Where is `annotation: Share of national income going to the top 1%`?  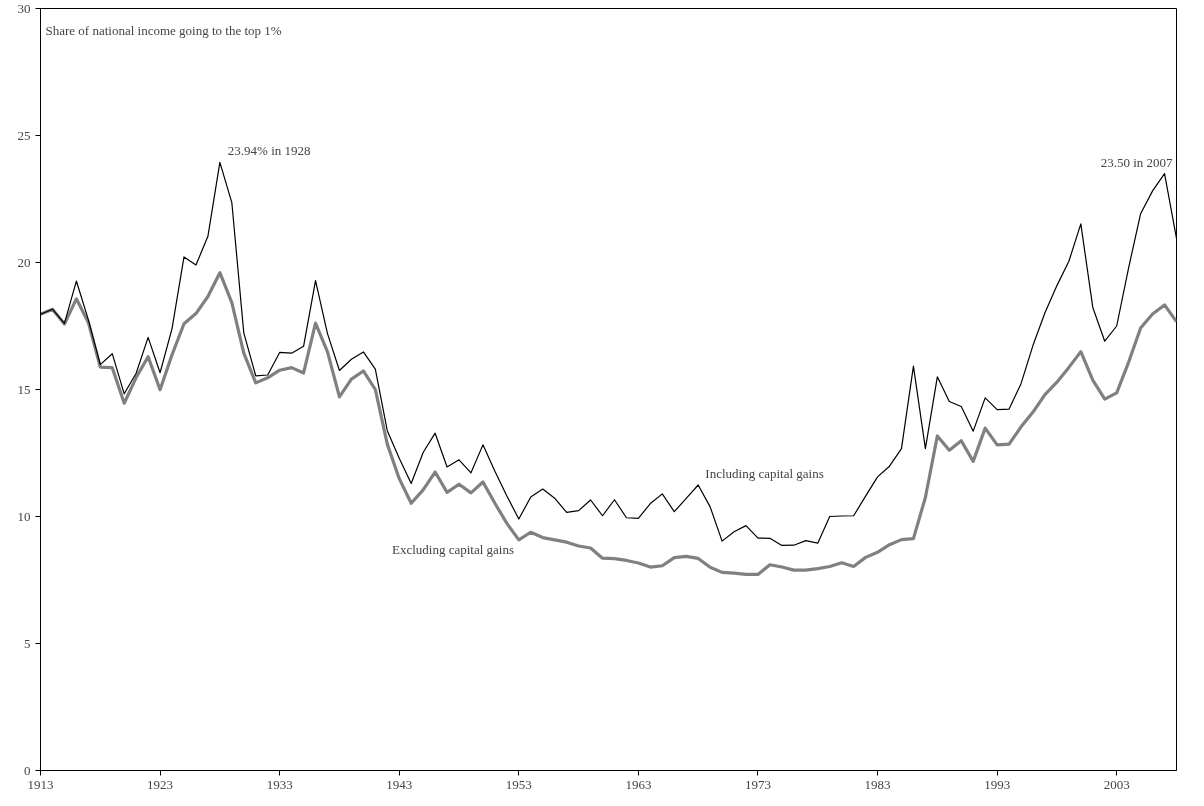 annotation: Share of national income going to the top 1% is located at coordinates (163, 30).